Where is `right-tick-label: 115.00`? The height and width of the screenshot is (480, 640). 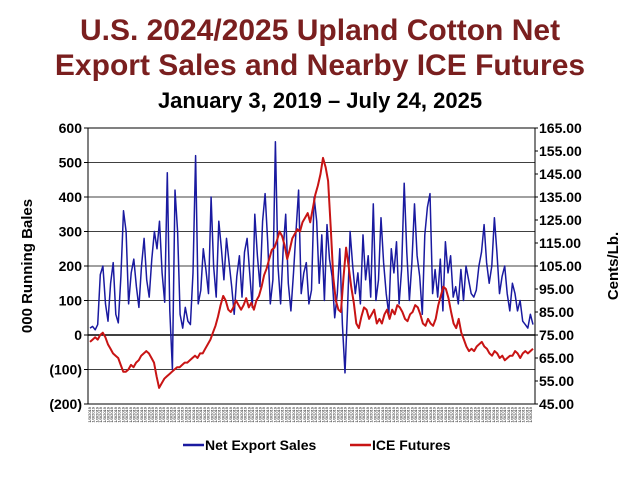 right-tick-label: 115.00 is located at coordinates (560, 243).